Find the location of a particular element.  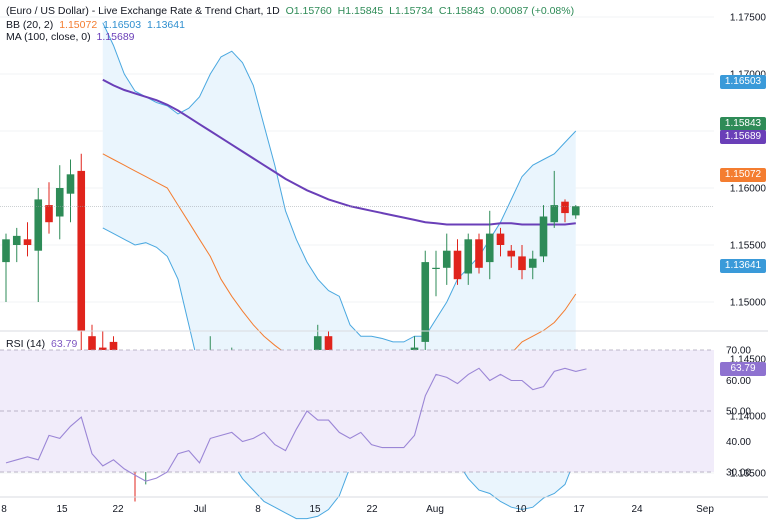

time-tick-label: 24 is located at coordinates (637, 509).